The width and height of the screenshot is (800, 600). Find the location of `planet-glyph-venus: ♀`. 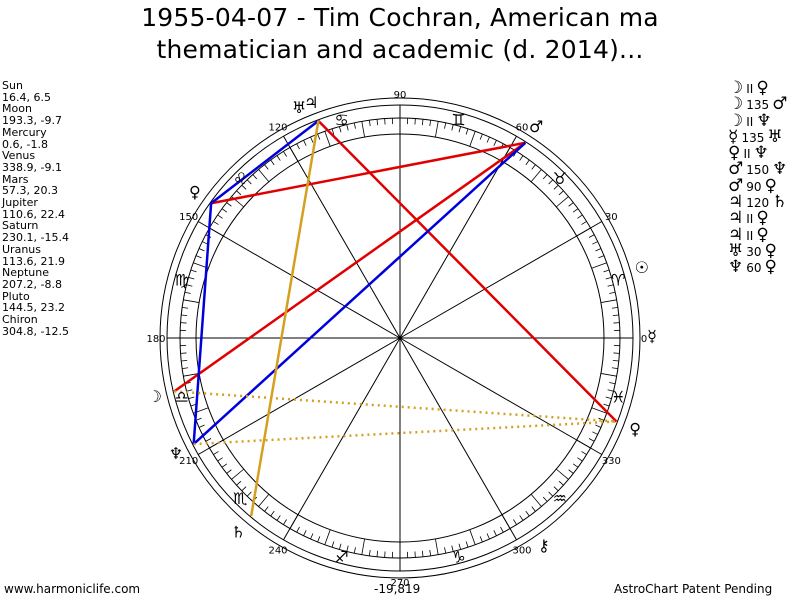

planet-glyph-venus: ♀ is located at coordinates (635, 429).